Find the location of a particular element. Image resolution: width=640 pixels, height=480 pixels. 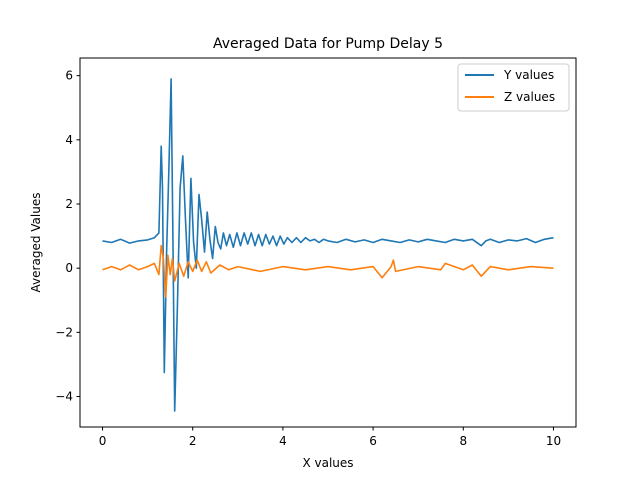

y-tick-label: 6 is located at coordinates (69, 76).